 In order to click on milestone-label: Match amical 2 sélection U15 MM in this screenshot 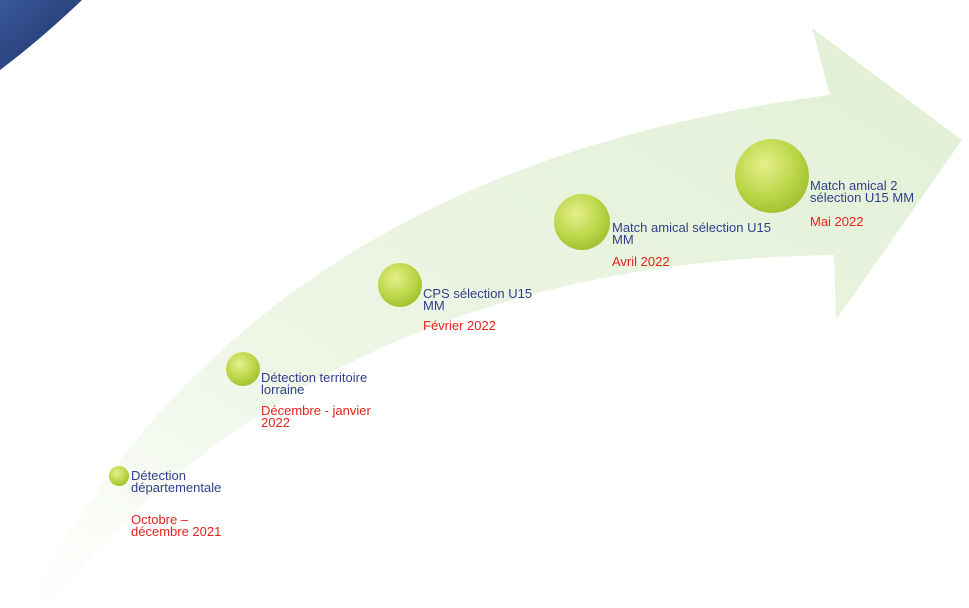, I will do `click(862, 191)`.